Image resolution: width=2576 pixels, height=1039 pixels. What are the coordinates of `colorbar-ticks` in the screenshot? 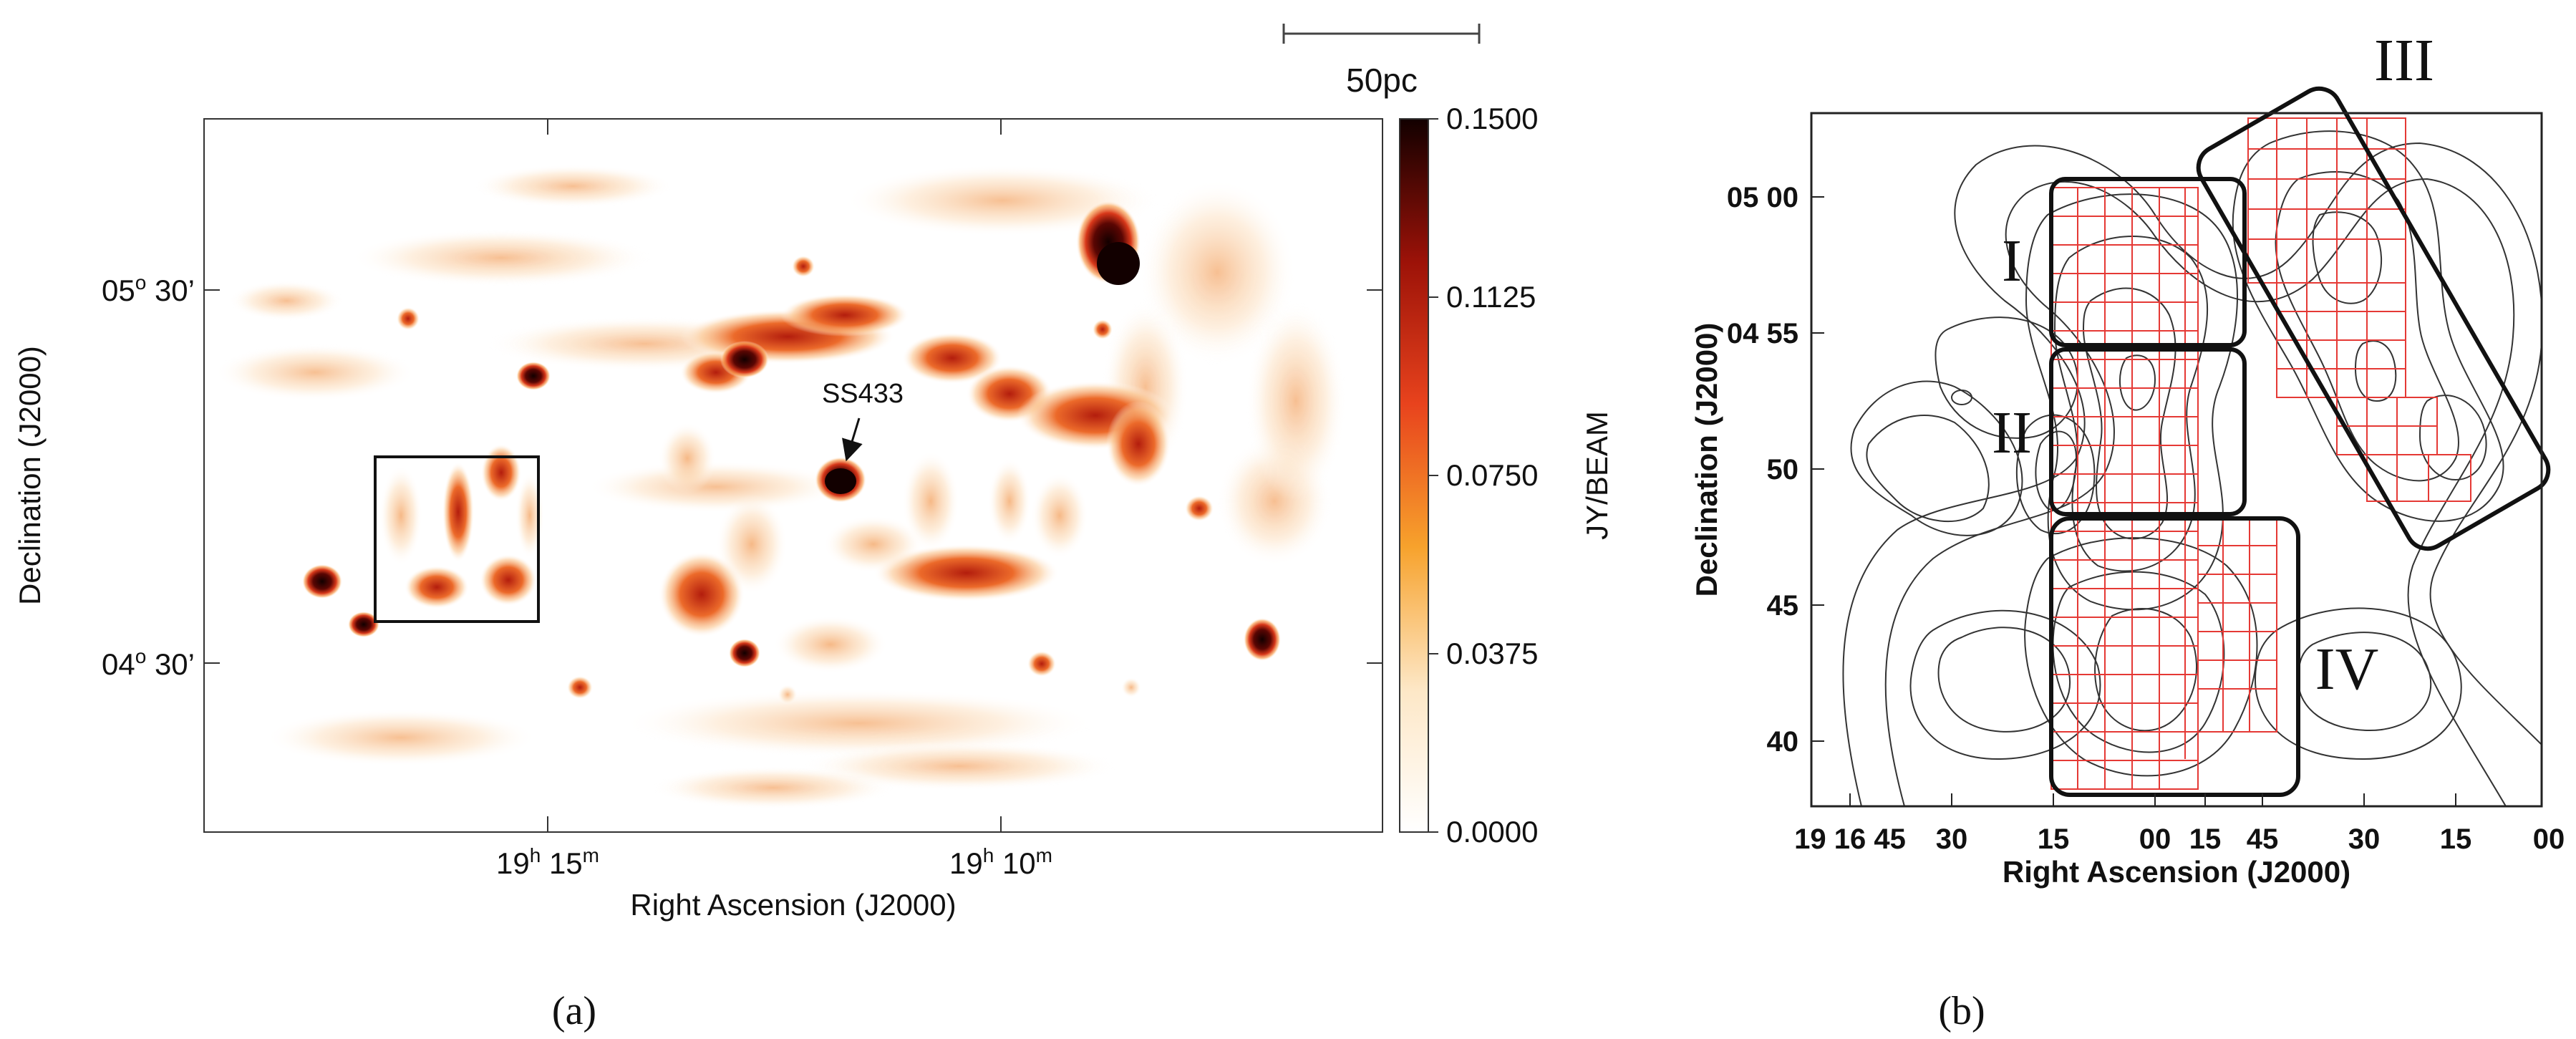 It's located at (1433, 475).